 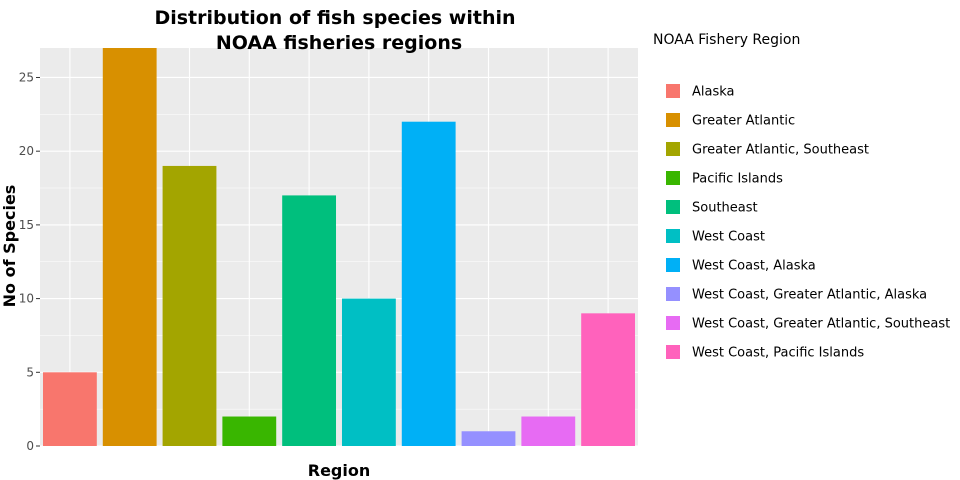 I want to click on legend-entry-label: West Coast, Greater Atlantic, Southeast, so click(x=821, y=324).